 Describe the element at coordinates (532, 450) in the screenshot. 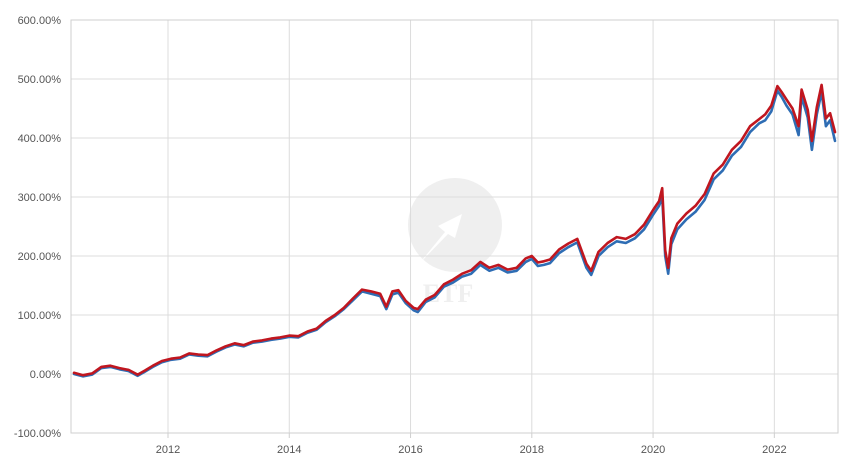

I see `x-tick-label: 2018` at that location.